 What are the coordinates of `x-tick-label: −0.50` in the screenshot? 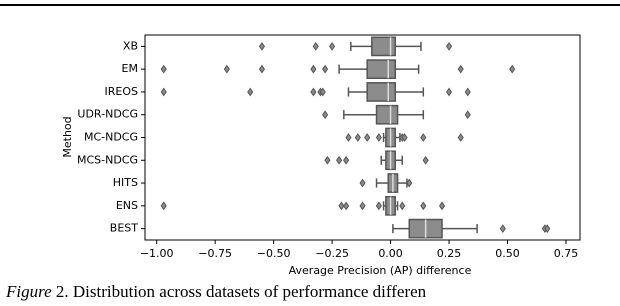 It's located at (274, 253).